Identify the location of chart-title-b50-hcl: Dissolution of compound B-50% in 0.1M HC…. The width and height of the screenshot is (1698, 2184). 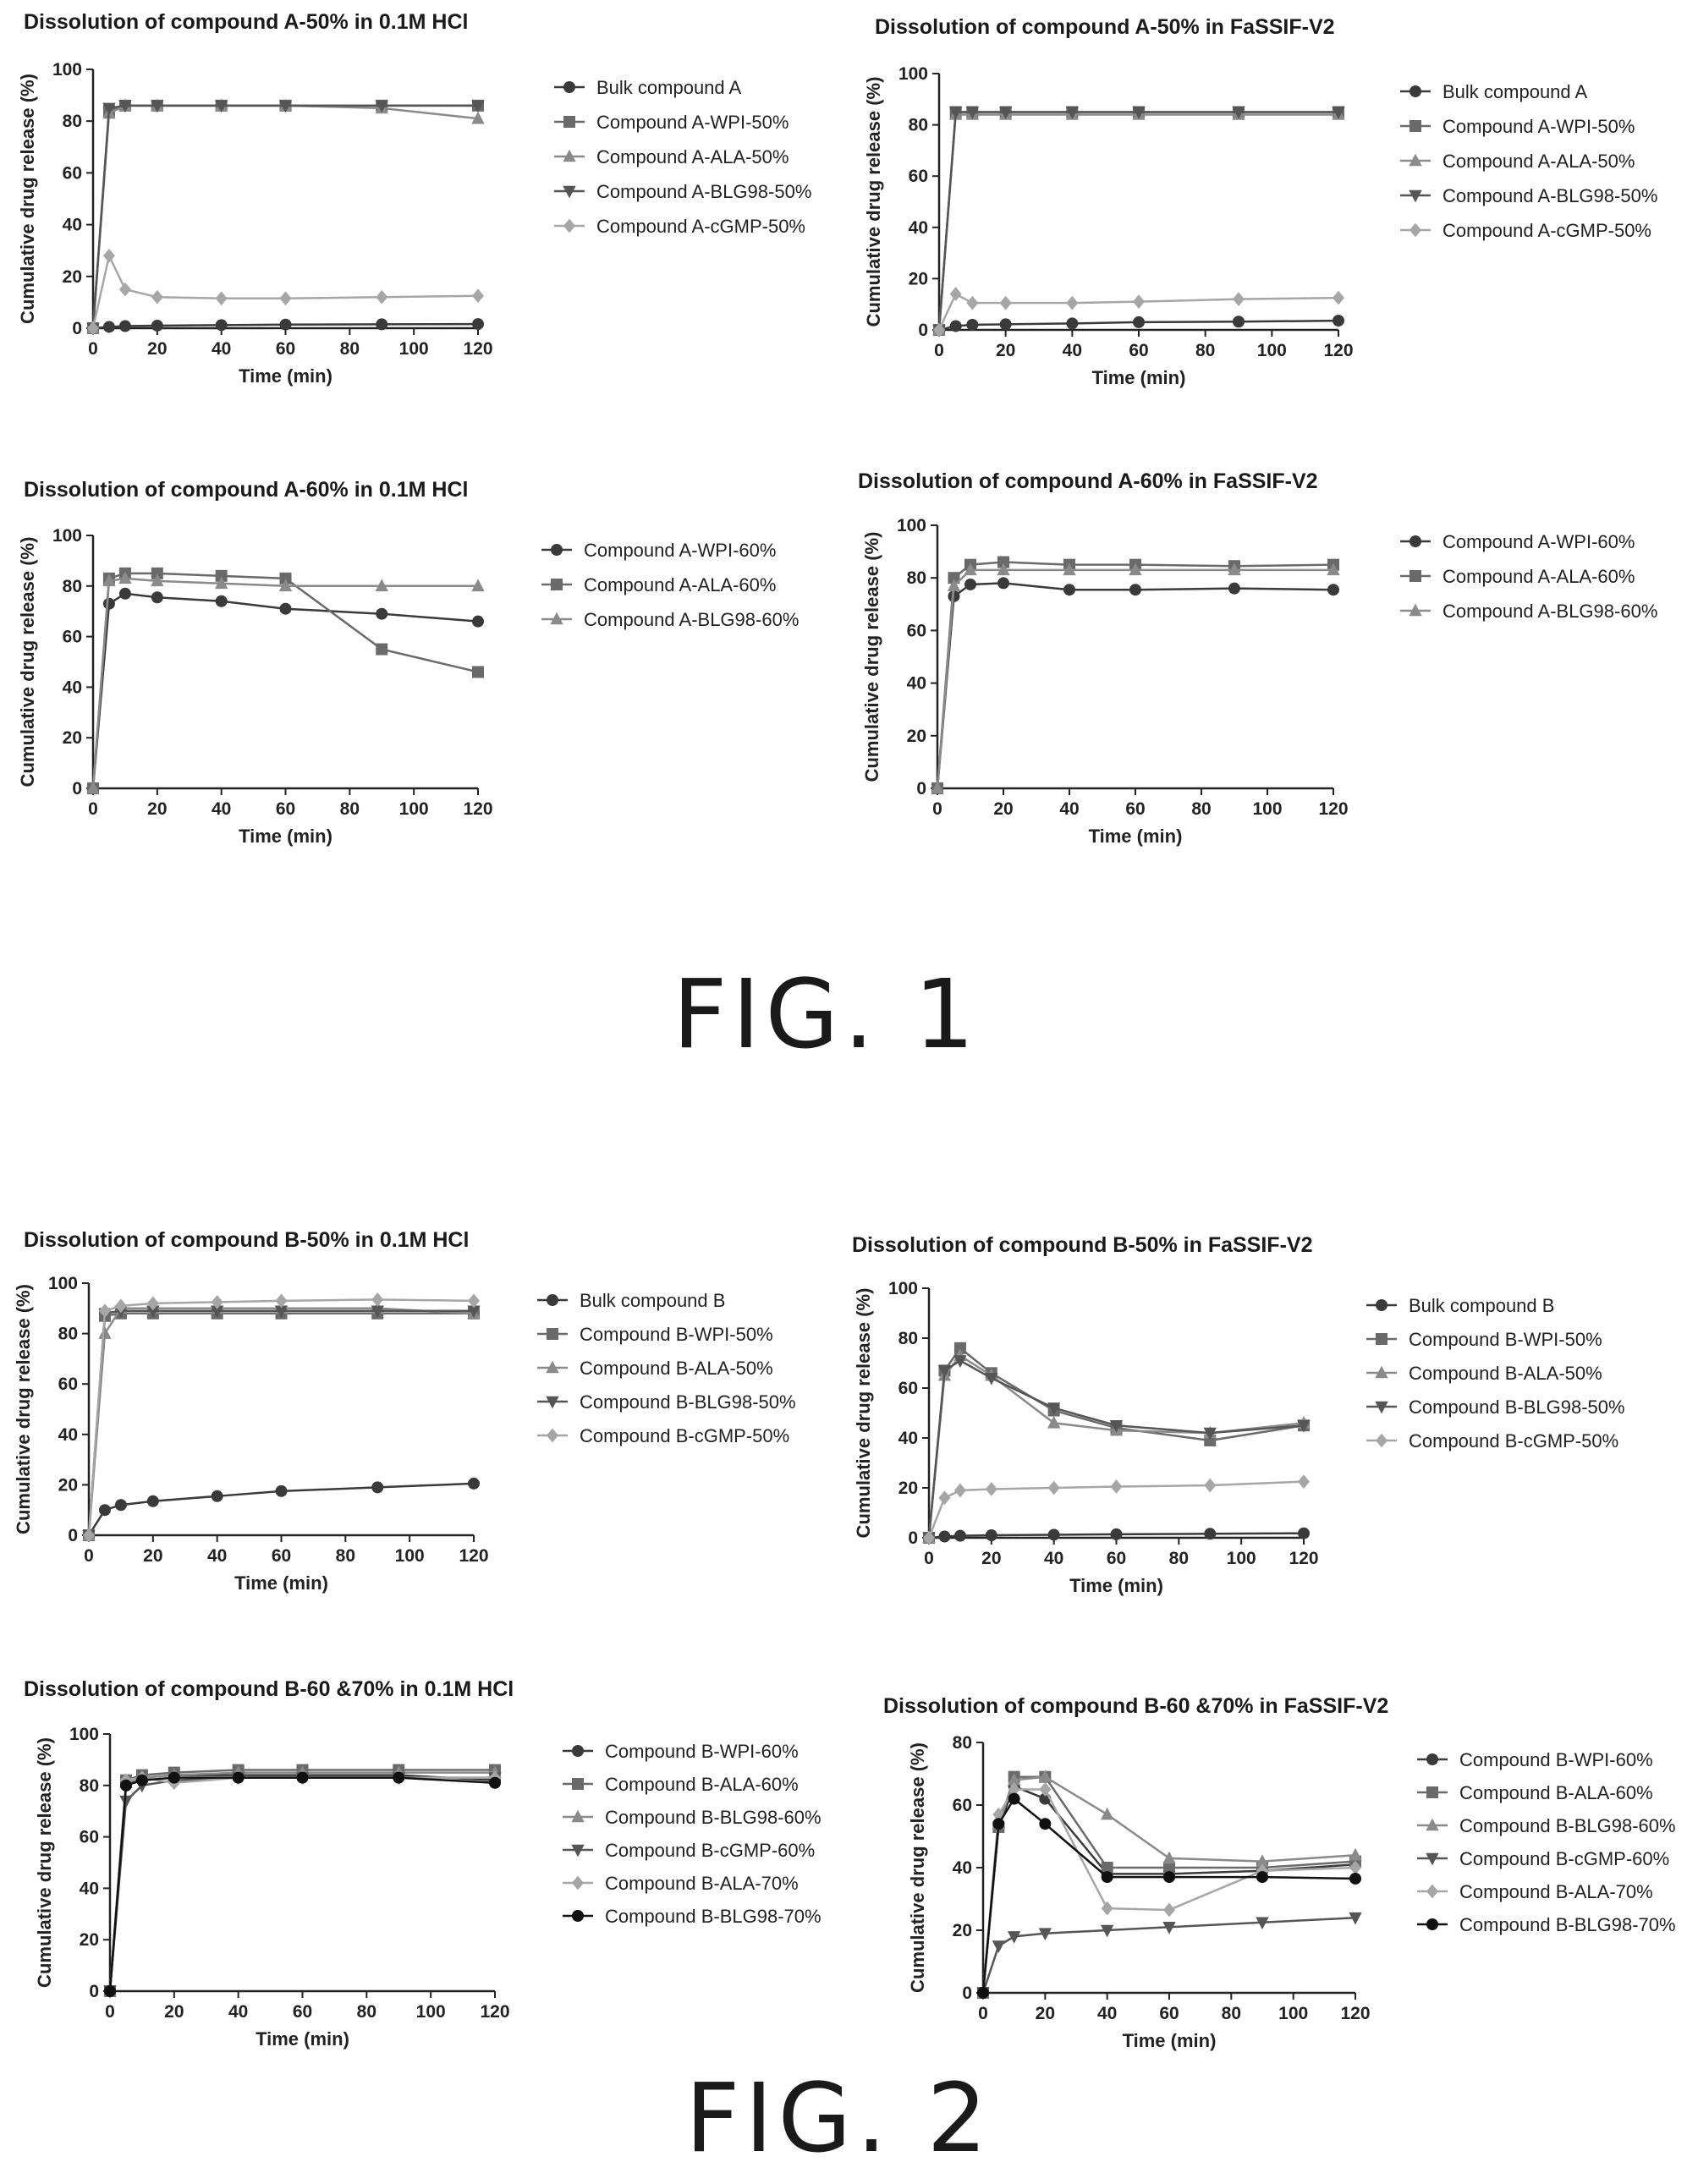
(247, 1240).